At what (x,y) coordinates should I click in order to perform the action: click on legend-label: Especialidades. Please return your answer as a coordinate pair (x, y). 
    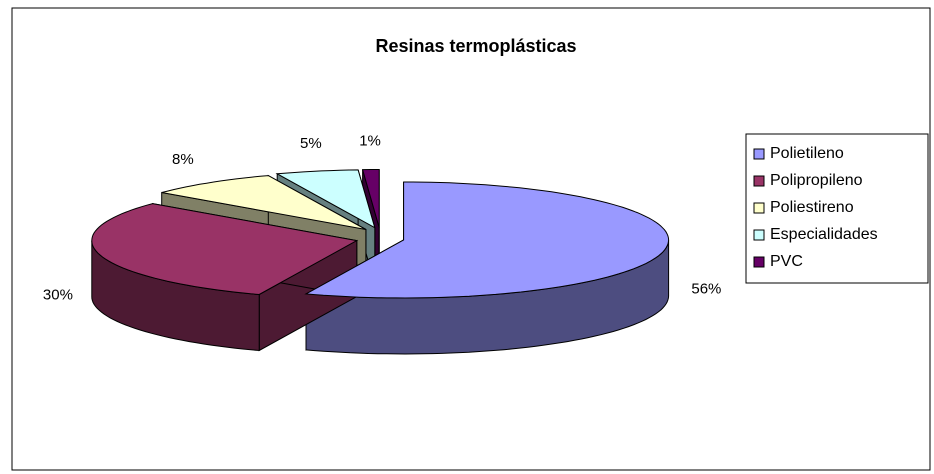
    Looking at the image, I should click on (824, 234).